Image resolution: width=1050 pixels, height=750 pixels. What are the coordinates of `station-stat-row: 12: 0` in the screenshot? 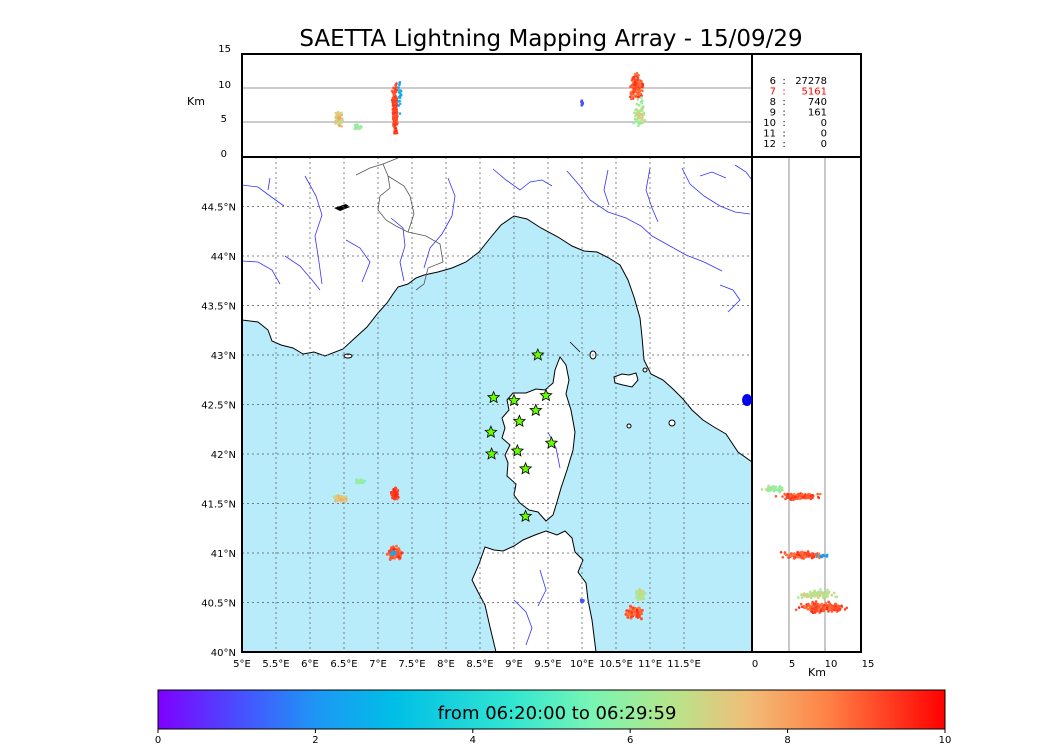 It's located at (795, 144).